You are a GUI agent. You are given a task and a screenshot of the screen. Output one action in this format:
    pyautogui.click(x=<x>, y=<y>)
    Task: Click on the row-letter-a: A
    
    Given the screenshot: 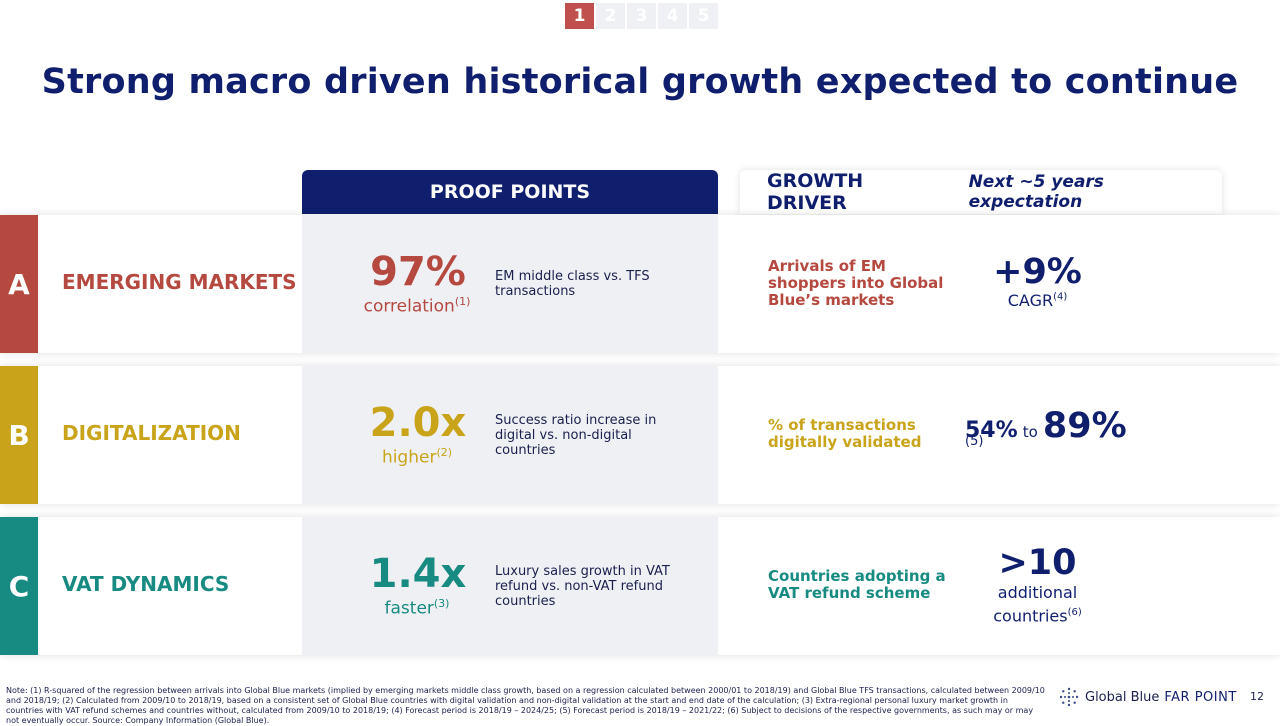 What is the action you would take?
    pyautogui.click(x=19, y=284)
    